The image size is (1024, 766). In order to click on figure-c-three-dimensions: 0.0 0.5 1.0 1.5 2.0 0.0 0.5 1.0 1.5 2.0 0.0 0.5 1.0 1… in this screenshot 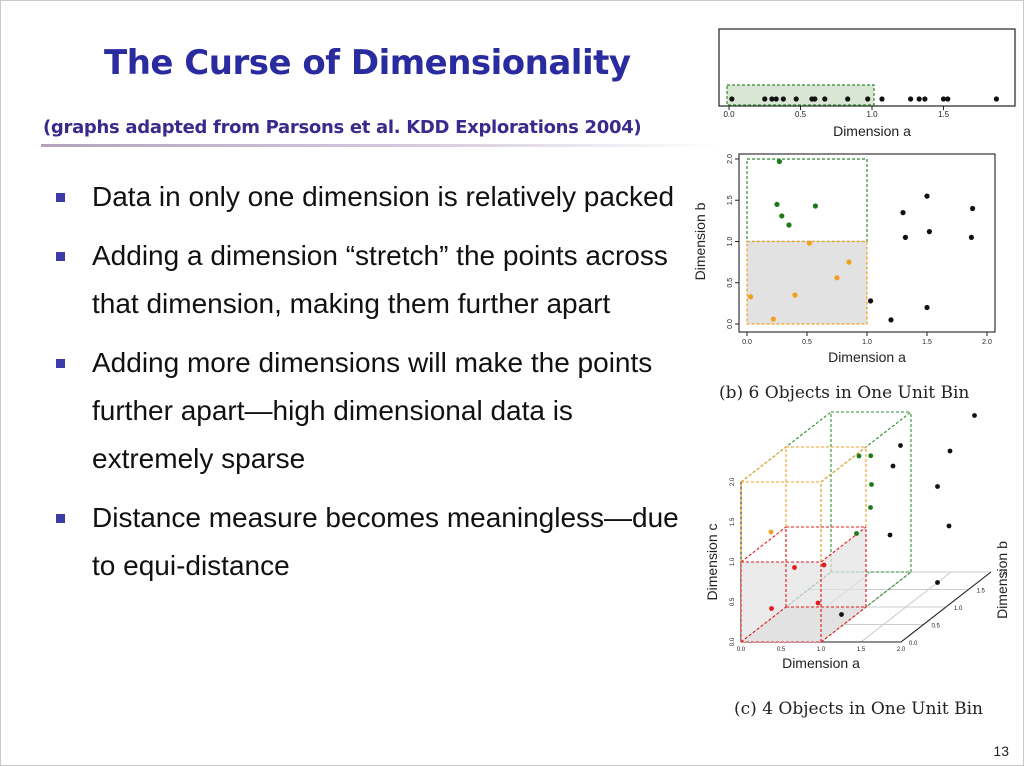, I will do `click(861, 544)`.